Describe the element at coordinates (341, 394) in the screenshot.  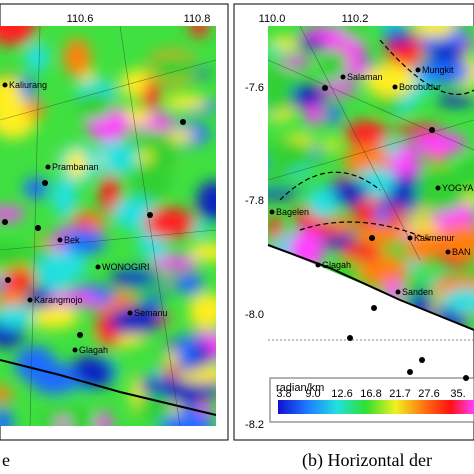
I see `legend-tick: 12.6` at that location.